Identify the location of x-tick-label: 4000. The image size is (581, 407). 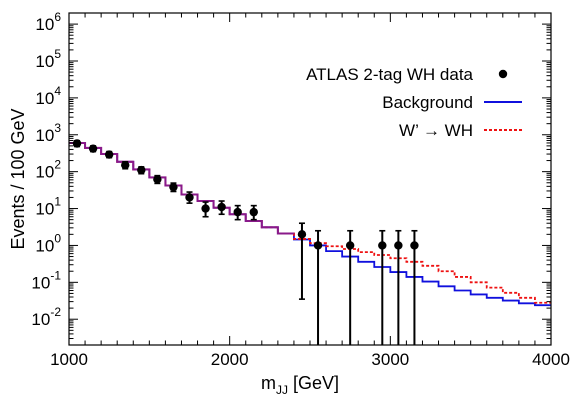
(551, 359).